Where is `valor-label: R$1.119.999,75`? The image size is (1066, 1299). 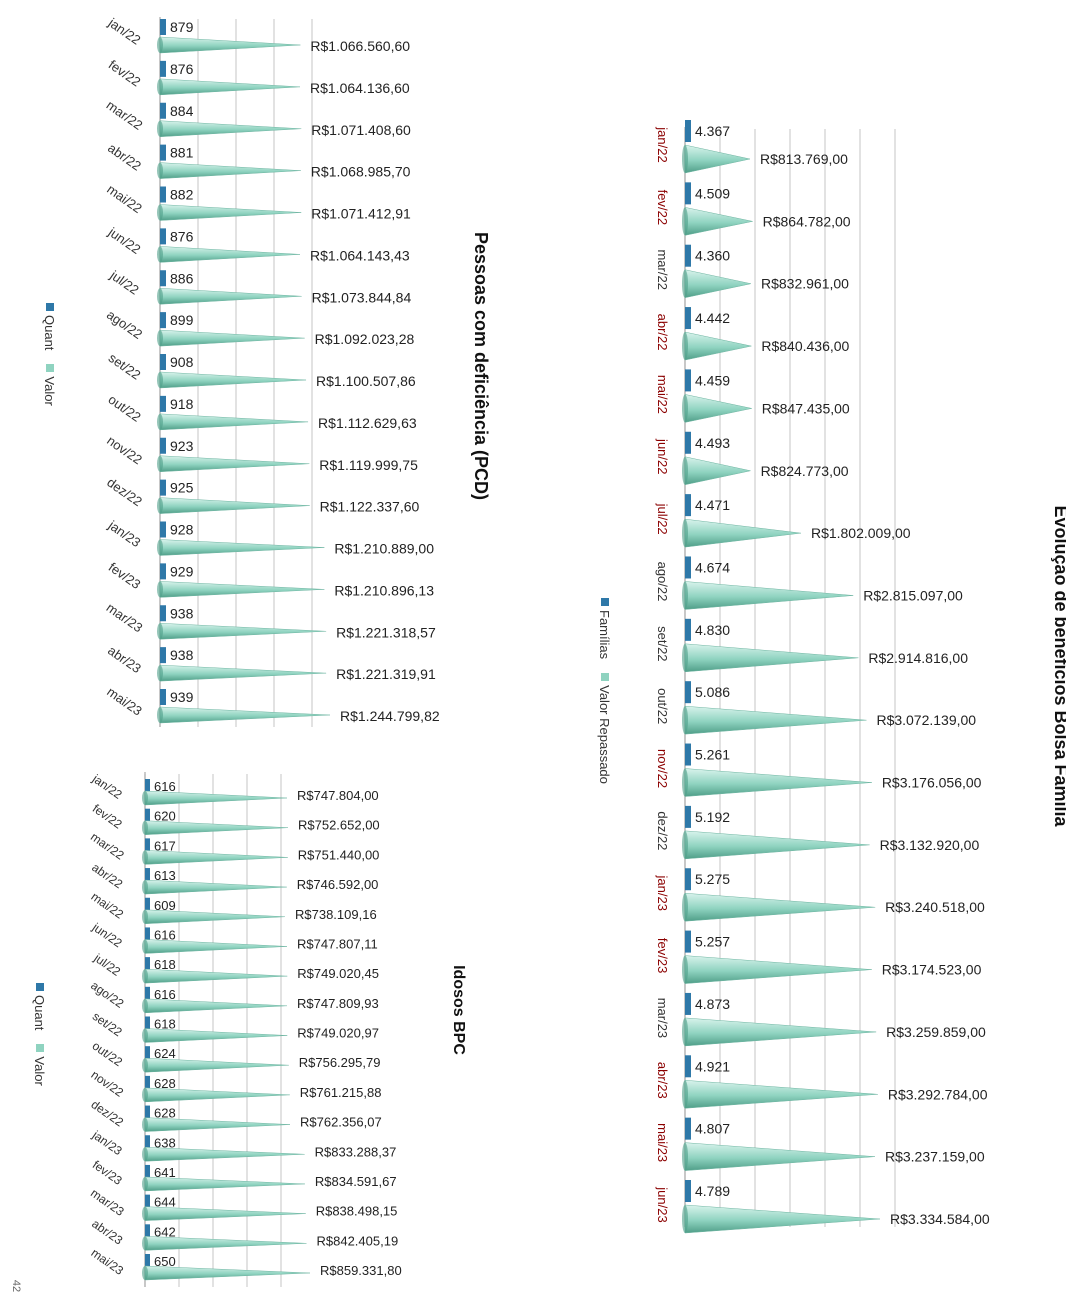
valor-label: R$1.119.999,75 is located at coordinates (368, 465).